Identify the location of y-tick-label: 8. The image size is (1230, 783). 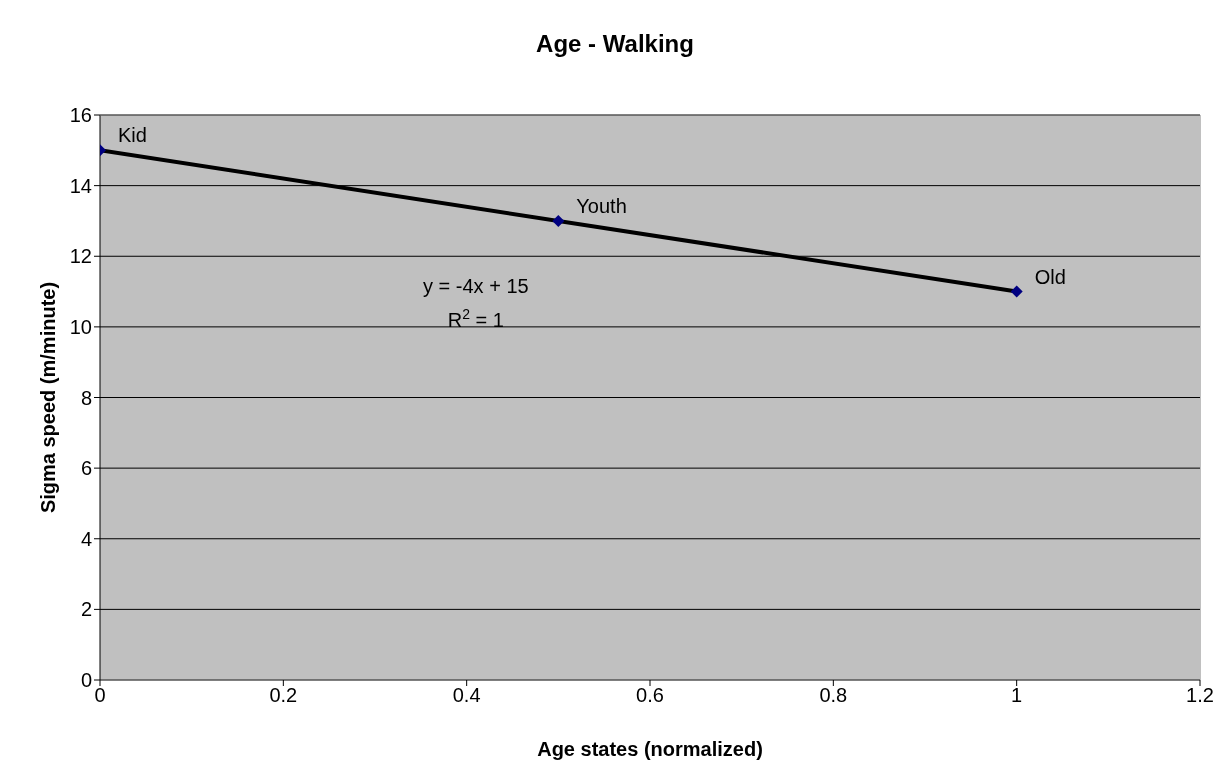
(86, 397).